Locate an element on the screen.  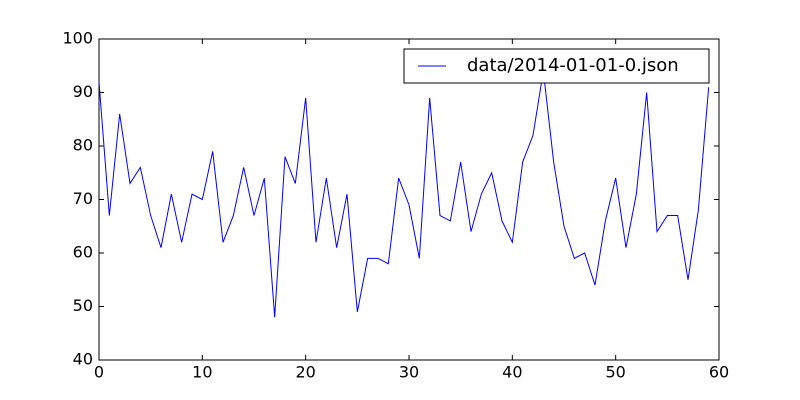
legend-box is located at coordinates (556, 66).